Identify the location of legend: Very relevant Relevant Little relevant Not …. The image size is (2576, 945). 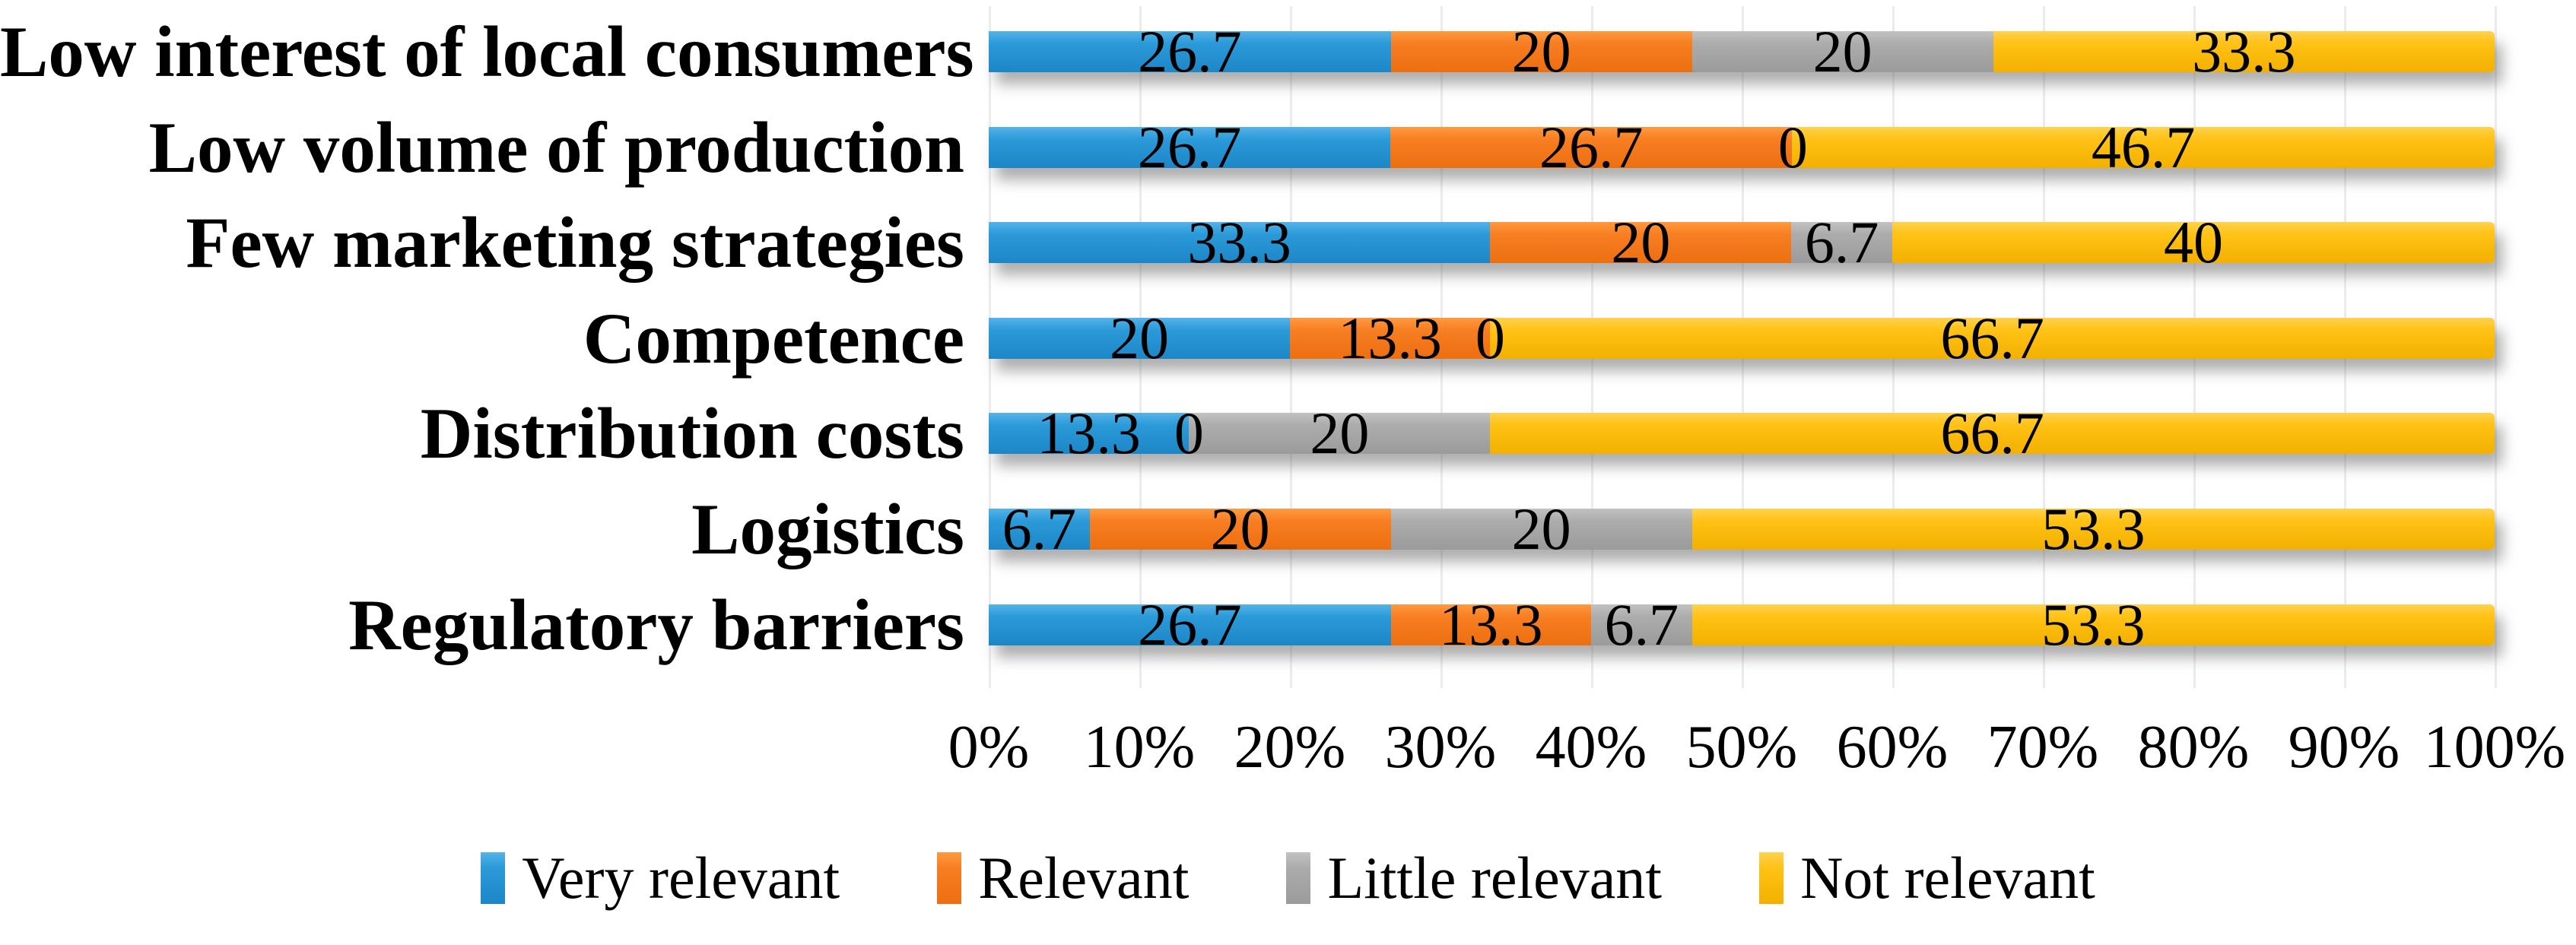
(1288, 878).